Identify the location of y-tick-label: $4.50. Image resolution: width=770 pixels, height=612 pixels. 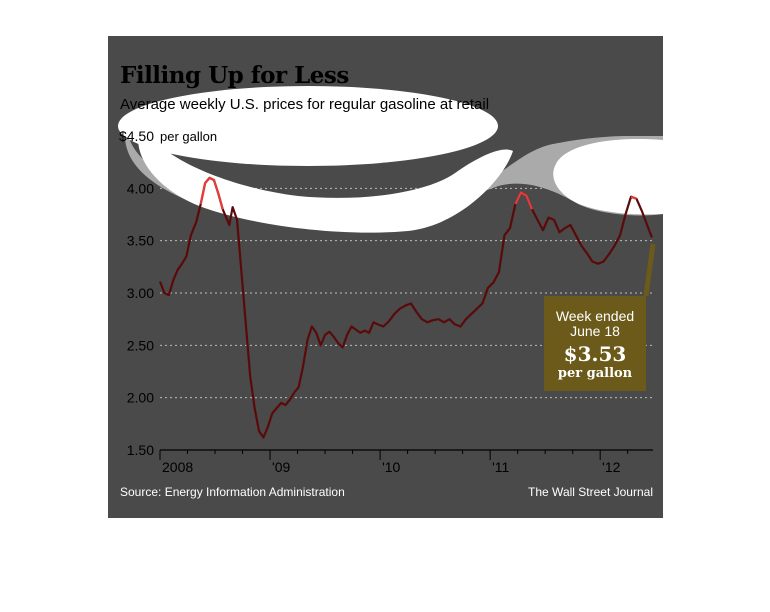
(136, 136).